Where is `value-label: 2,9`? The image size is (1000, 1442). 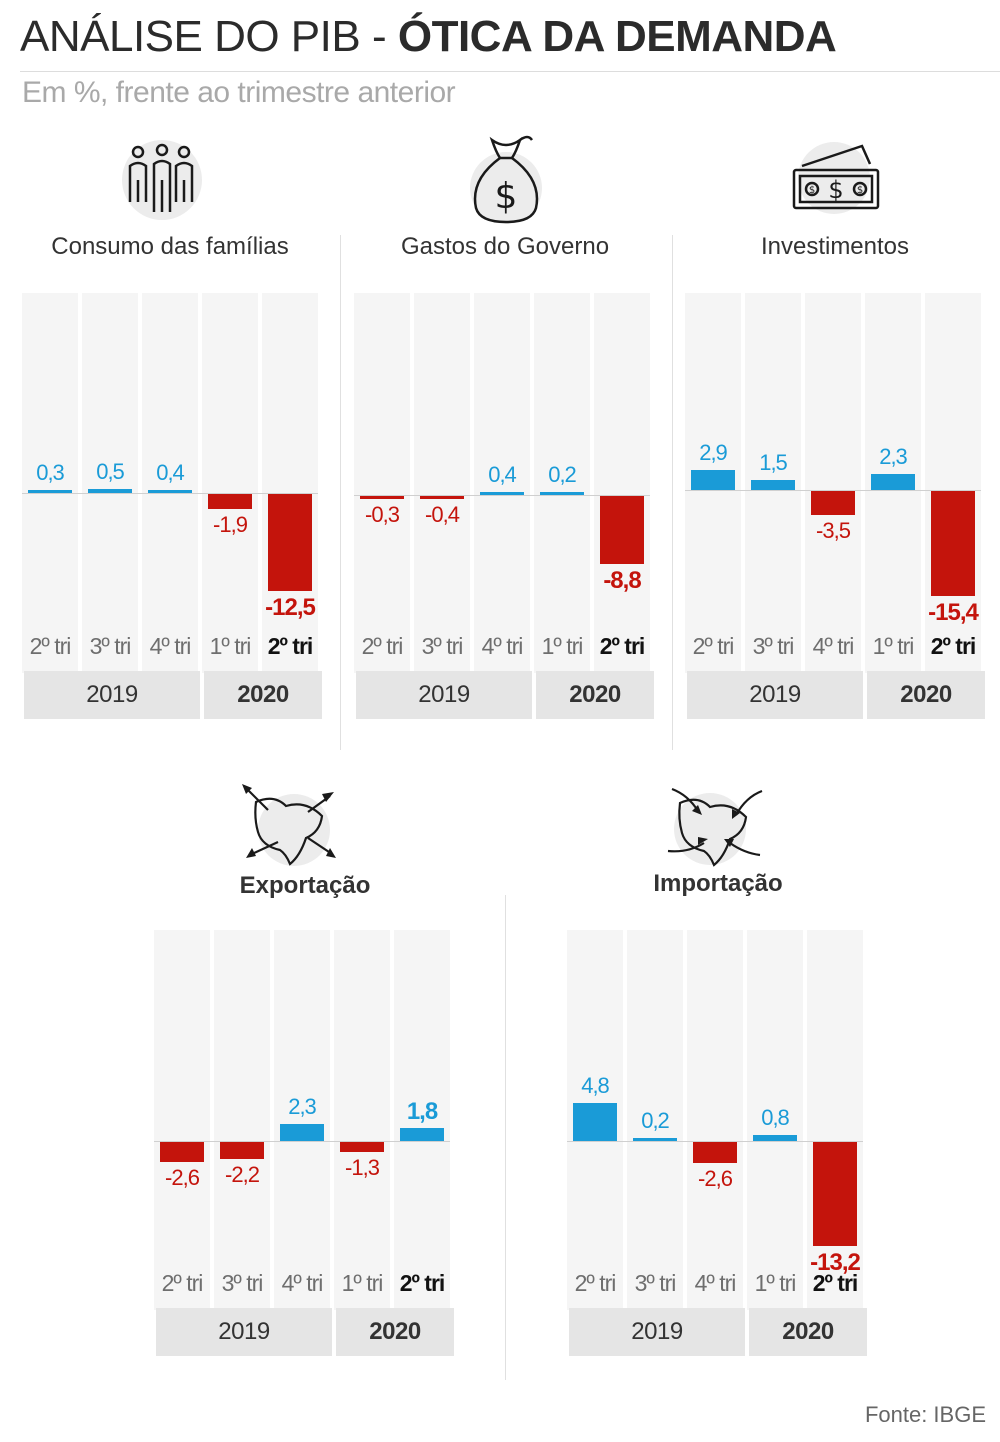
value-label: 2,9 is located at coordinates (713, 453).